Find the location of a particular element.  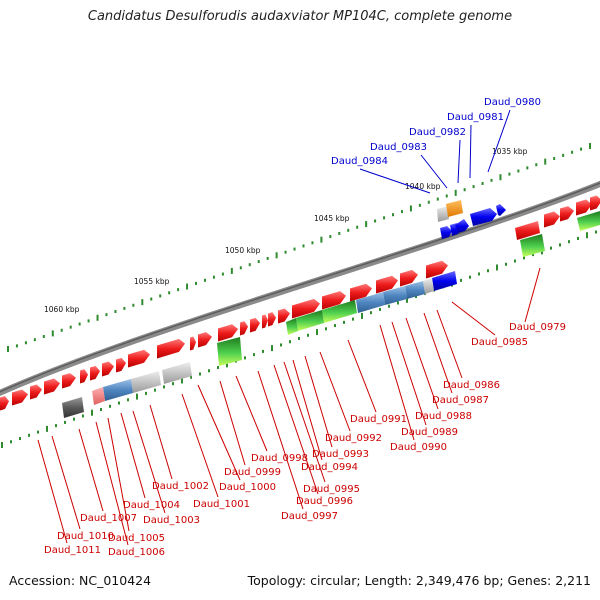

gene-label-blue: Daud_0980 is located at coordinates (512, 102).